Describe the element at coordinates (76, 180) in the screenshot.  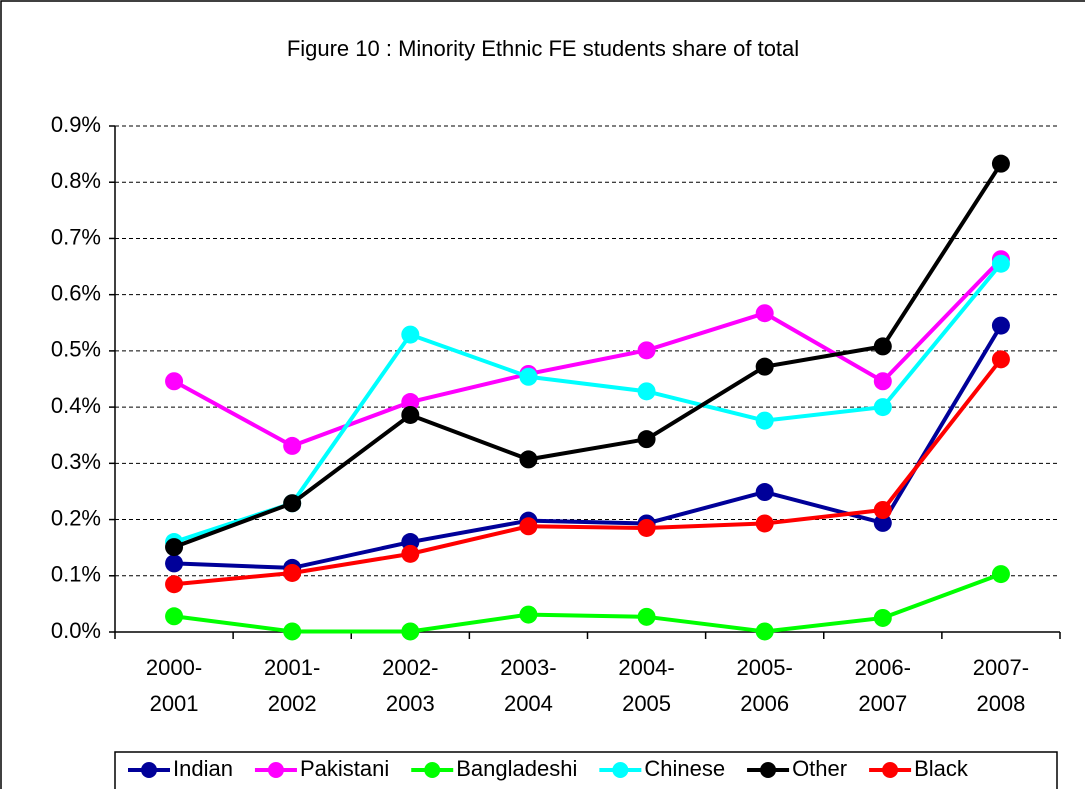
I see `y-tick-label: 0.8%` at that location.